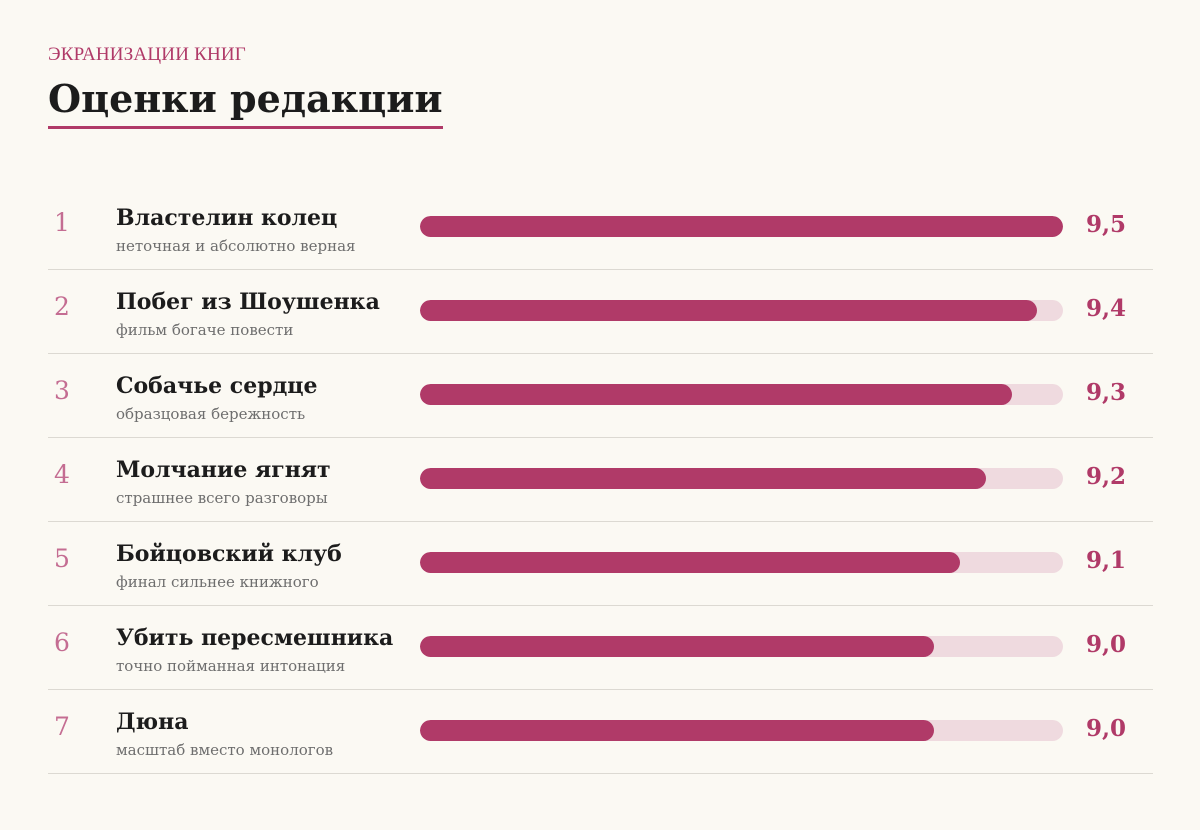 The width and height of the screenshot is (1200, 830). Describe the element at coordinates (217, 582) in the screenshot. I see `category-note: финал сильнее книжного` at that location.